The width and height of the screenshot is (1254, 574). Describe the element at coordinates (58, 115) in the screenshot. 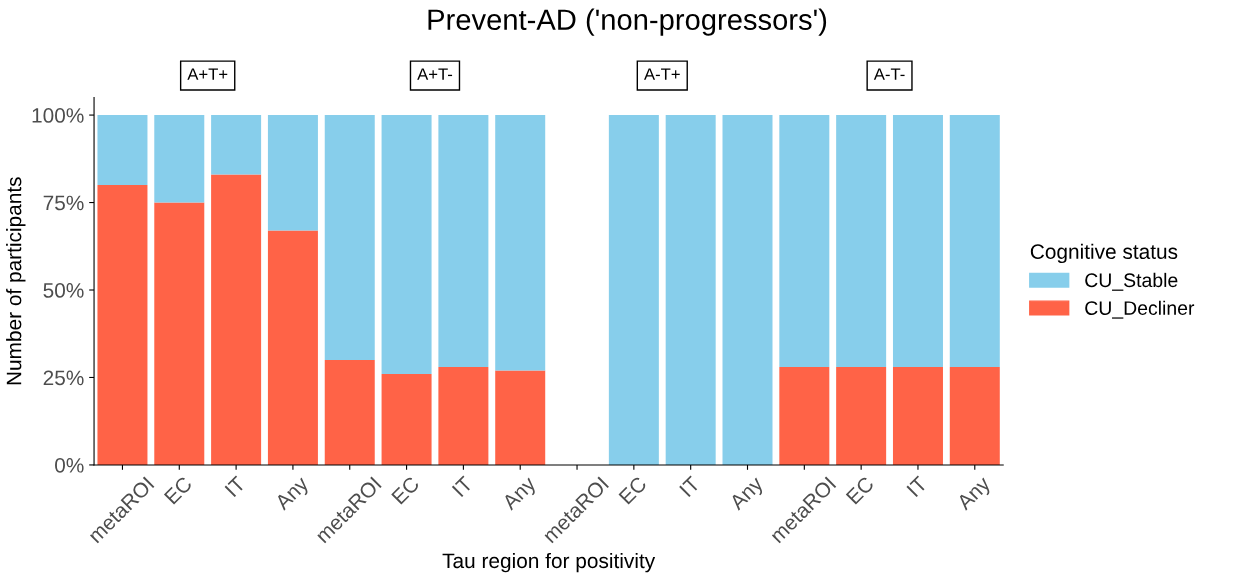

I see `y-tick-label: 100%` at that location.